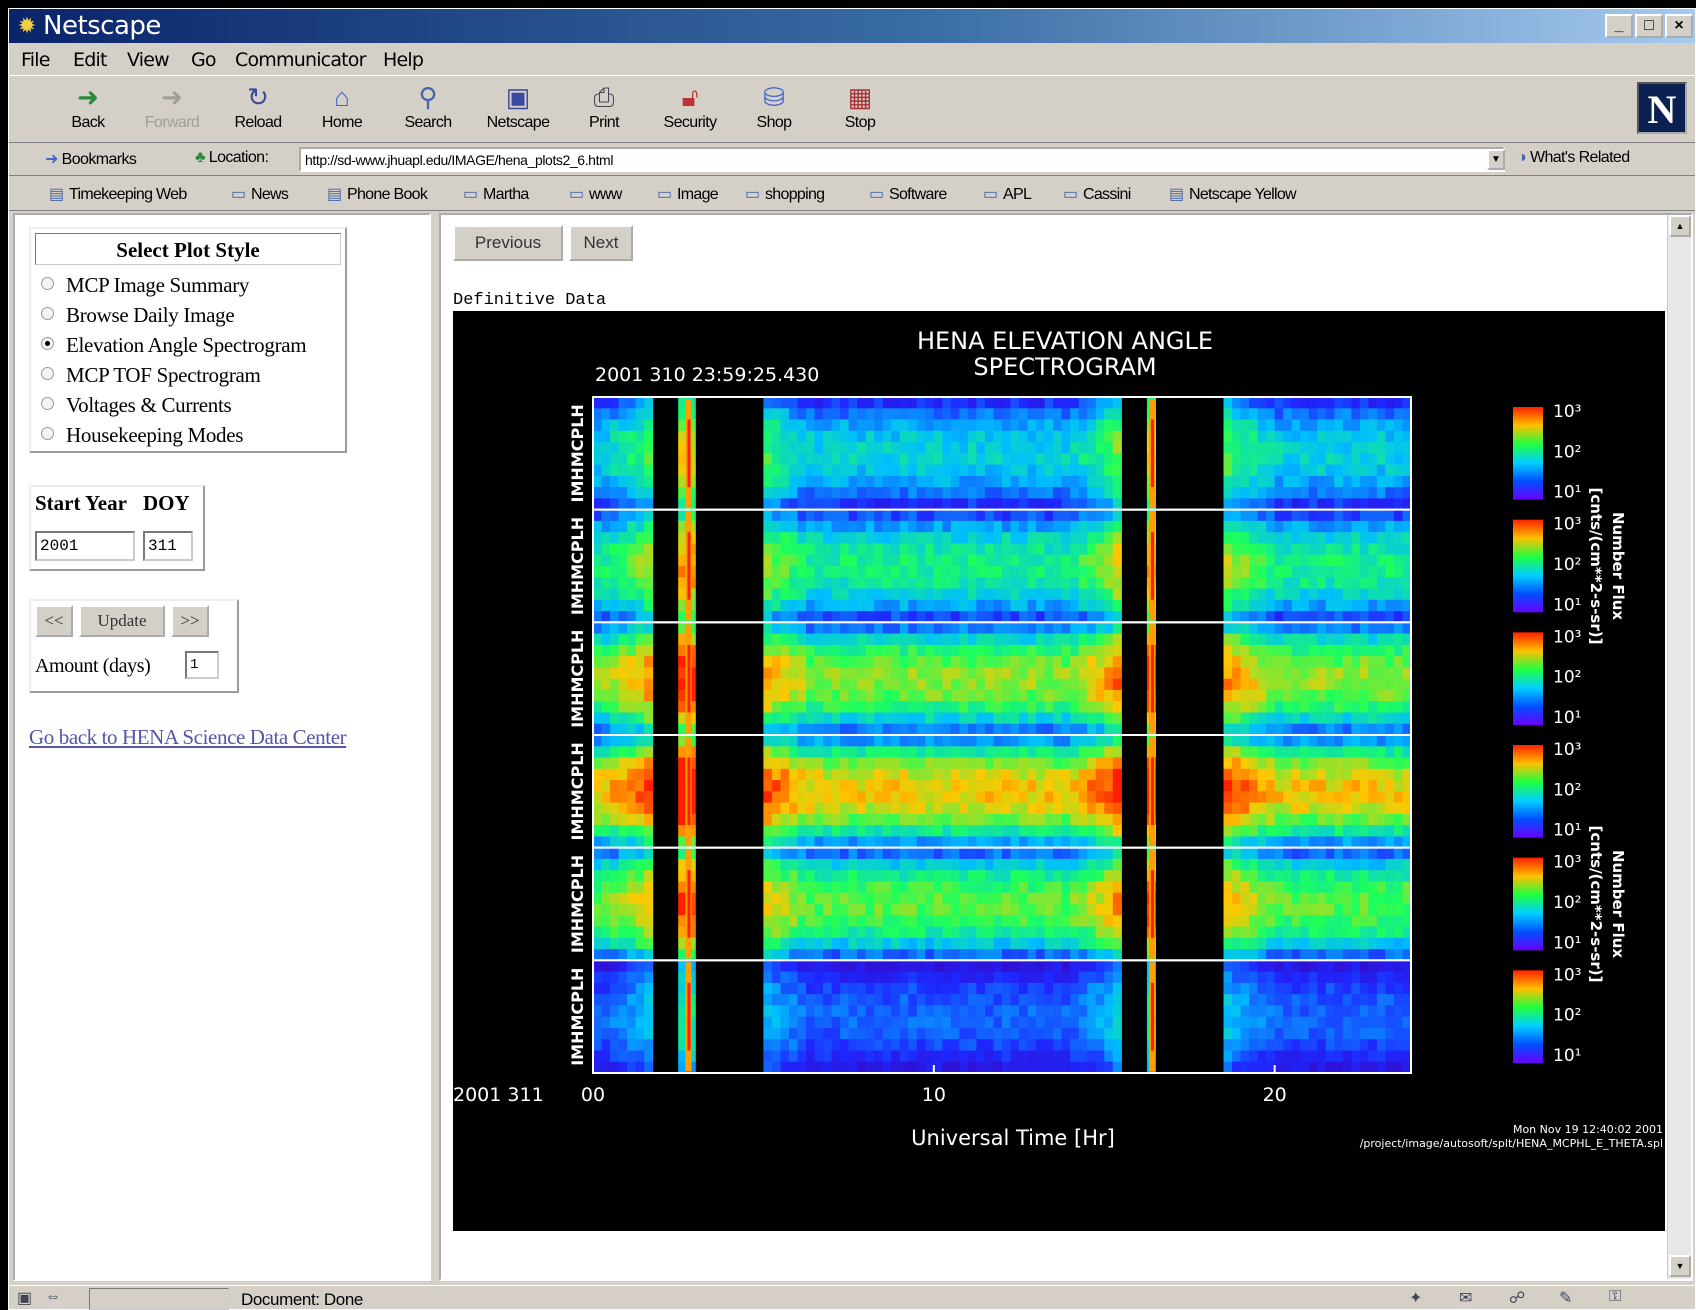 This screenshot has width=1696, height=1310. What do you see at coordinates (190, 621) in the screenshot?
I see `next-day-button: >>` at bounding box center [190, 621].